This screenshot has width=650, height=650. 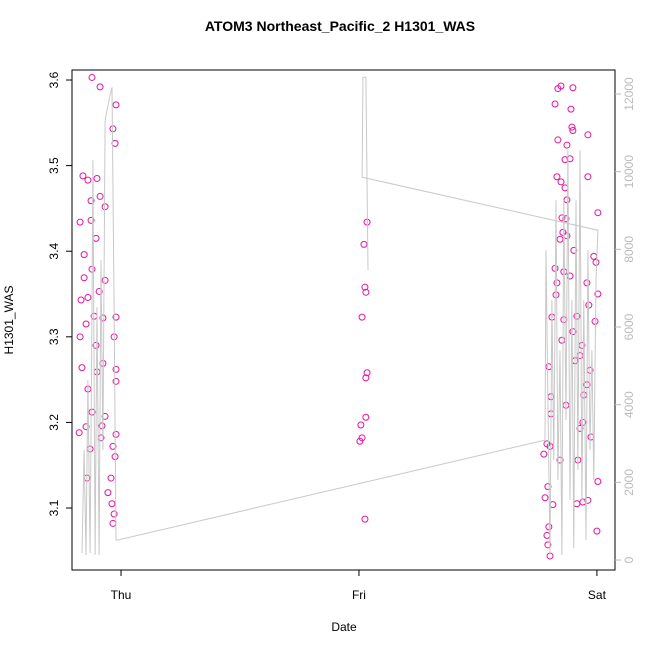 I want to click on y-tick-label: 3.4, so click(x=54, y=251).